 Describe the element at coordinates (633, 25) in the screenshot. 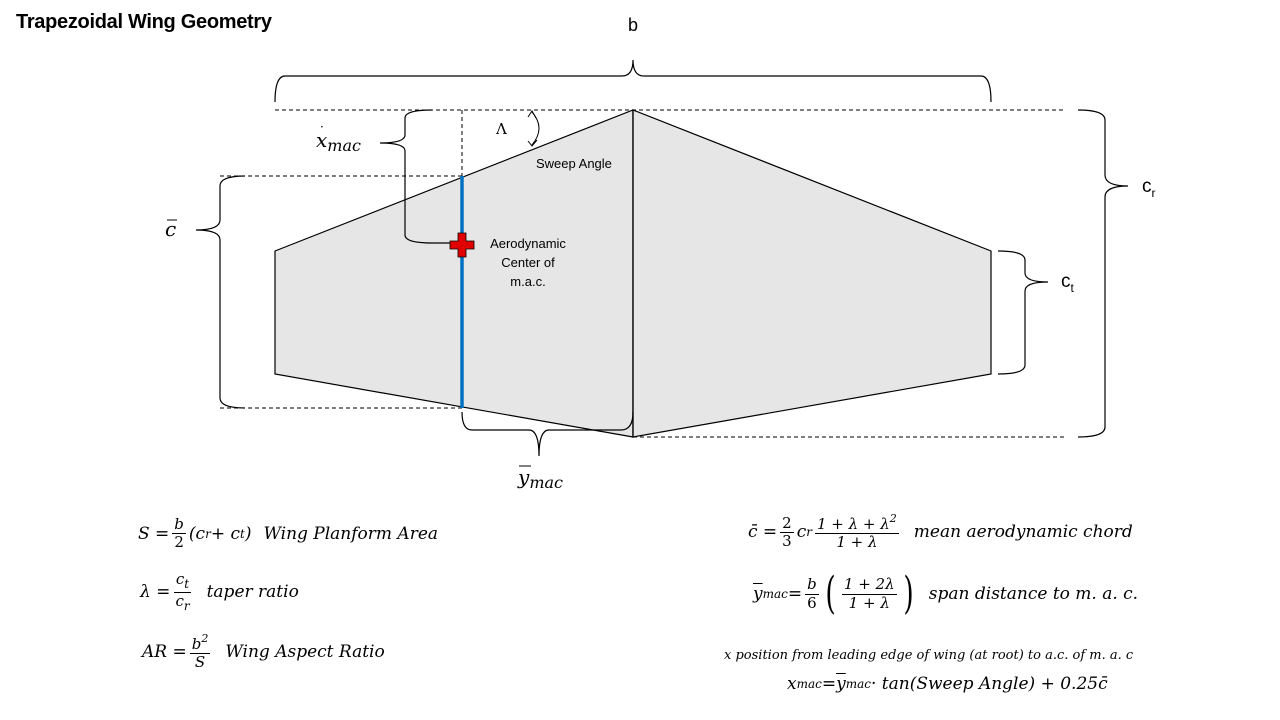

I see `span-label: b` at that location.